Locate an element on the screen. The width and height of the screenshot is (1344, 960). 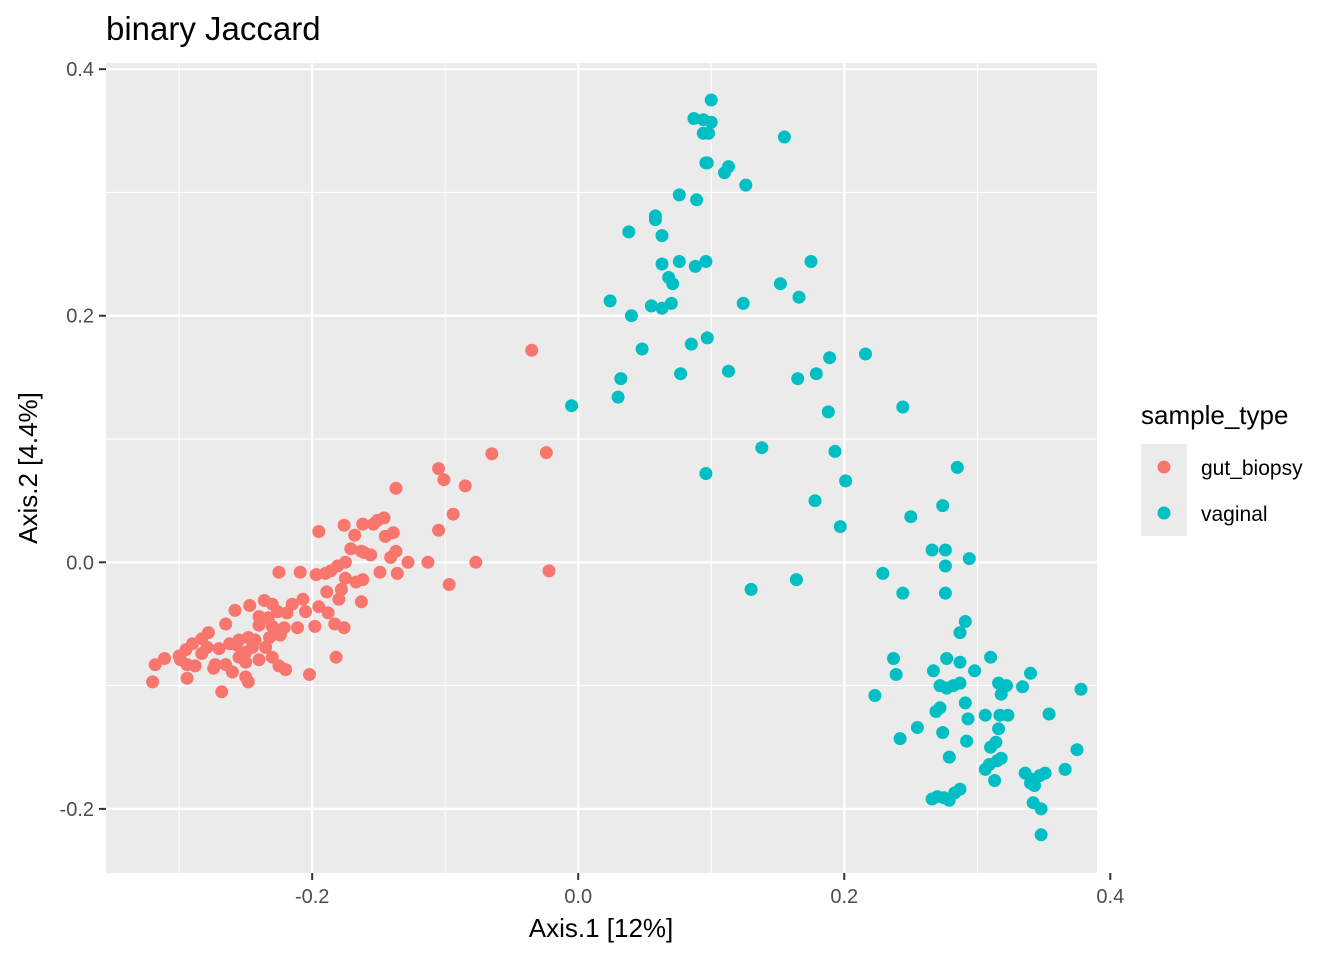
legend-label-gut-biopsy: gut_biopsy is located at coordinates (1252, 468).